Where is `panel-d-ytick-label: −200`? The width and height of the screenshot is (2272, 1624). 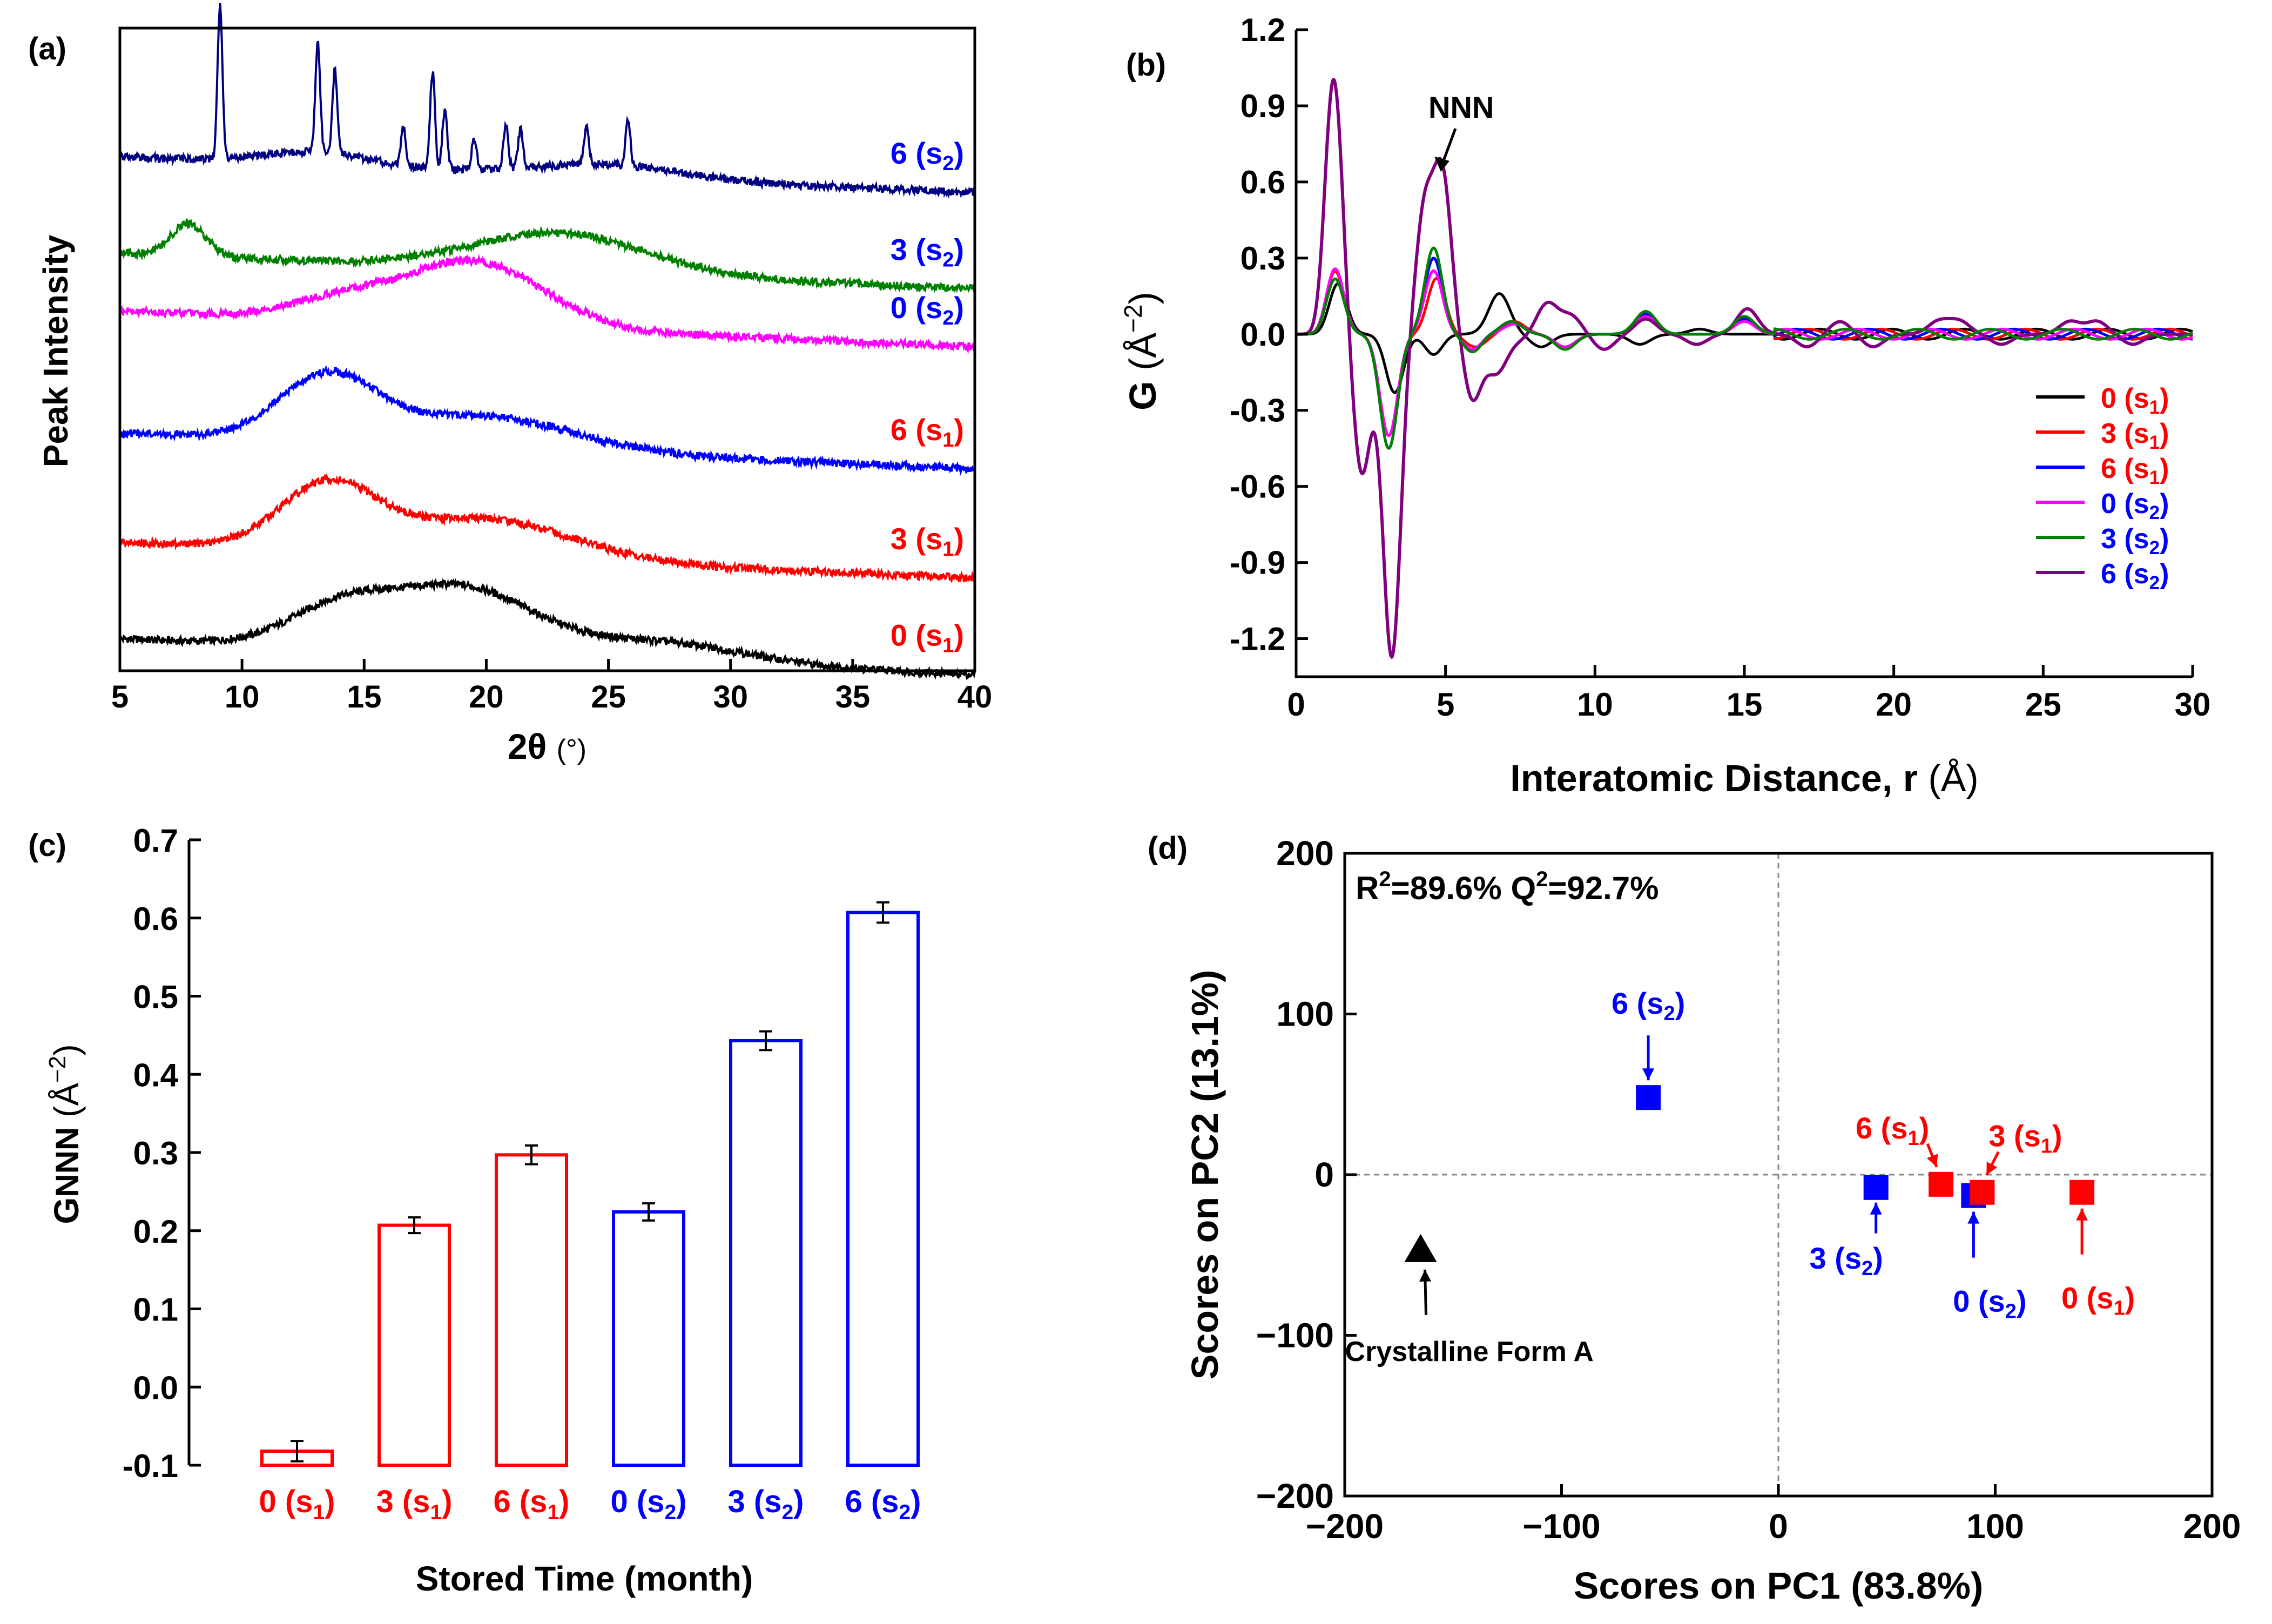
panel-d-ytick-label: −200 is located at coordinates (1295, 1496).